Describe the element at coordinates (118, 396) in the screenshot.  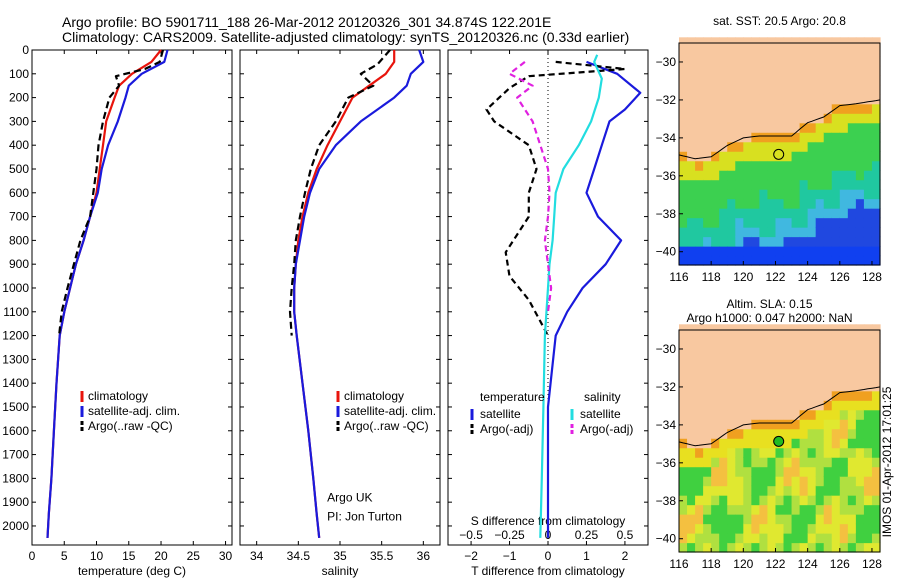
I see `temperature-legend-label: climatology` at that location.